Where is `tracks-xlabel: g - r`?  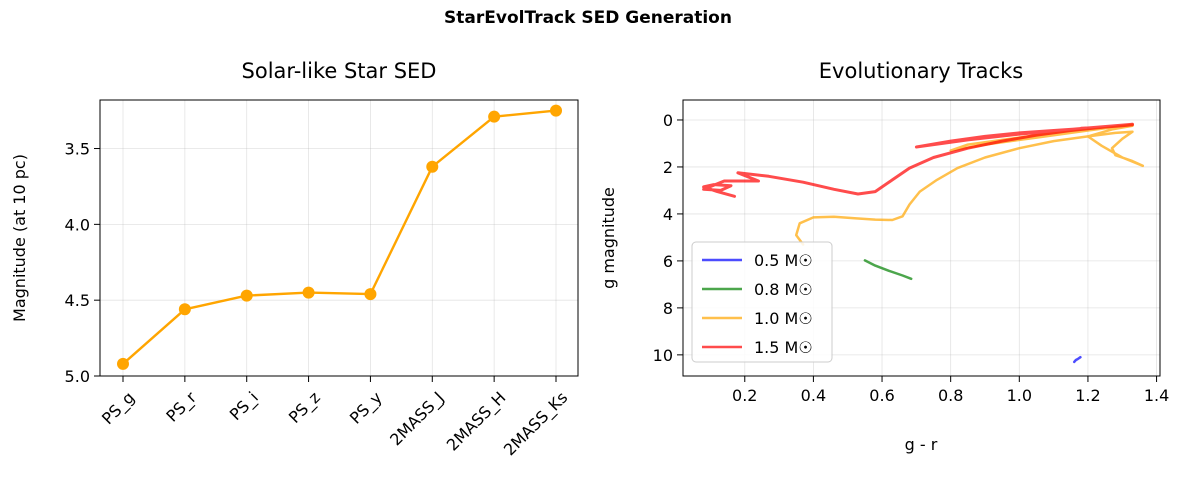
tracks-xlabel: g - r is located at coordinates (921, 444).